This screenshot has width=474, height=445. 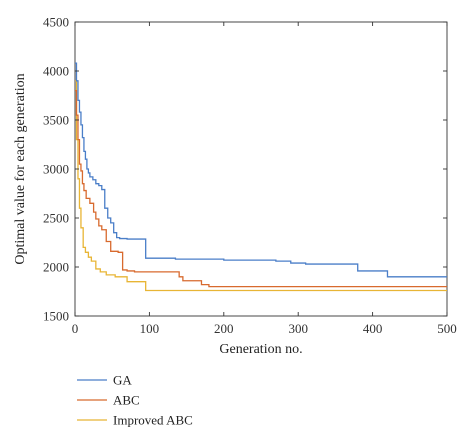 I want to click on y-tick-label: 3500, so click(x=56, y=120).